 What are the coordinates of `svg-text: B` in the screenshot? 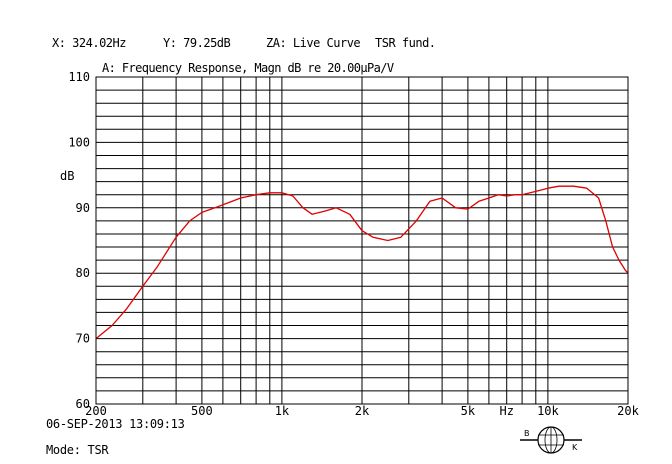 It's located at (527, 433).